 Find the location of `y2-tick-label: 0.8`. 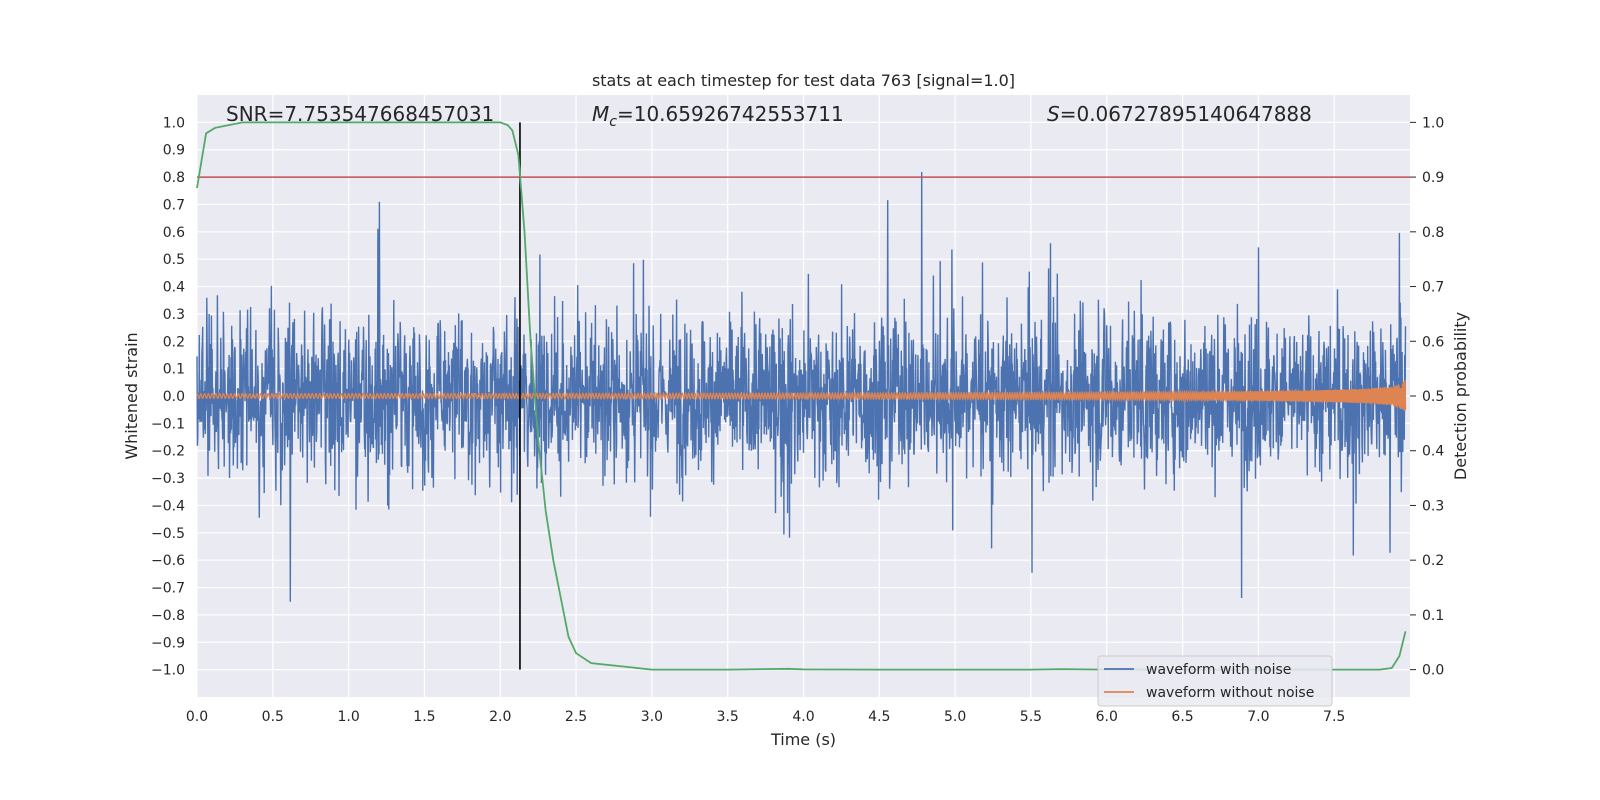

y2-tick-label: 0.8 is located at coordinates (1433, 233).